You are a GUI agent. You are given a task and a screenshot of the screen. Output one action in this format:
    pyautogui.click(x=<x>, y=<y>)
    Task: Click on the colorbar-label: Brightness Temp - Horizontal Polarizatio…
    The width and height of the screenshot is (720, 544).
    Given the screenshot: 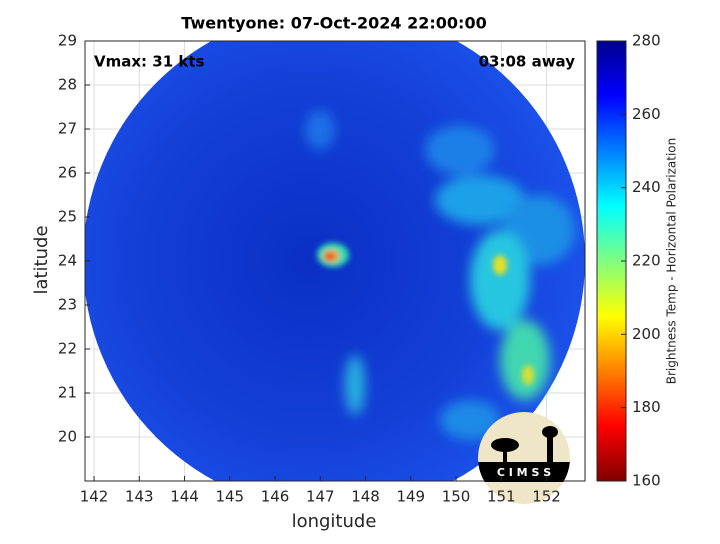 What is the action you would take?
    pyautogui.click(x=672, y=261)
    